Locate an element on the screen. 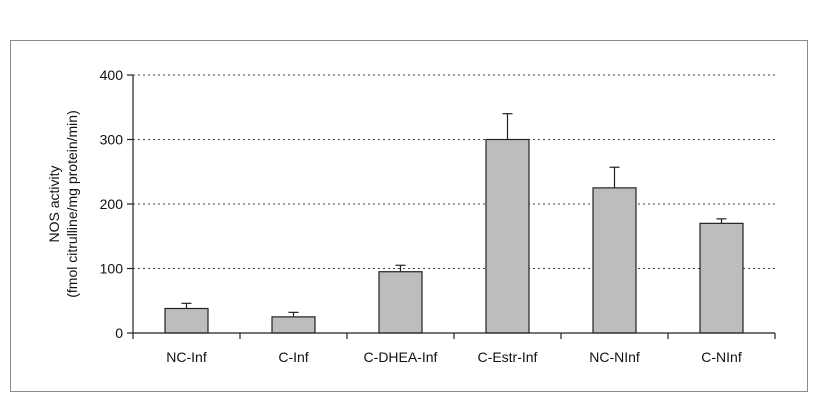  y-axis-title-line2: (fmol citrulline/mg protein/min) is located at coordinates (72, 204).